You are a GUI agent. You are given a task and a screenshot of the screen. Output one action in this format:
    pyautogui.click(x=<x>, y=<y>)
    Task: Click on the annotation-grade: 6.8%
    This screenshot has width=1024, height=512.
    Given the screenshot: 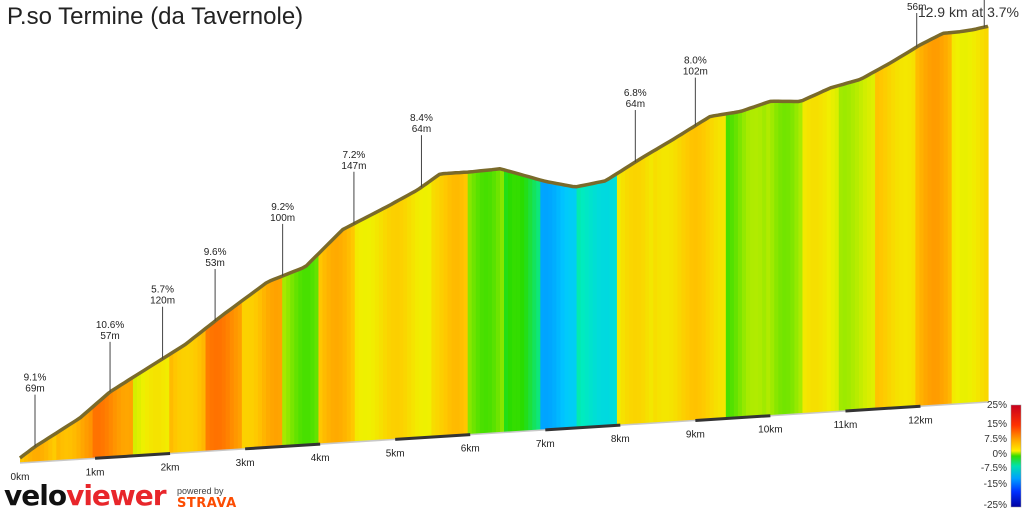 What is the action you would take?
    pyautogui.click(x=635, y=93)
    